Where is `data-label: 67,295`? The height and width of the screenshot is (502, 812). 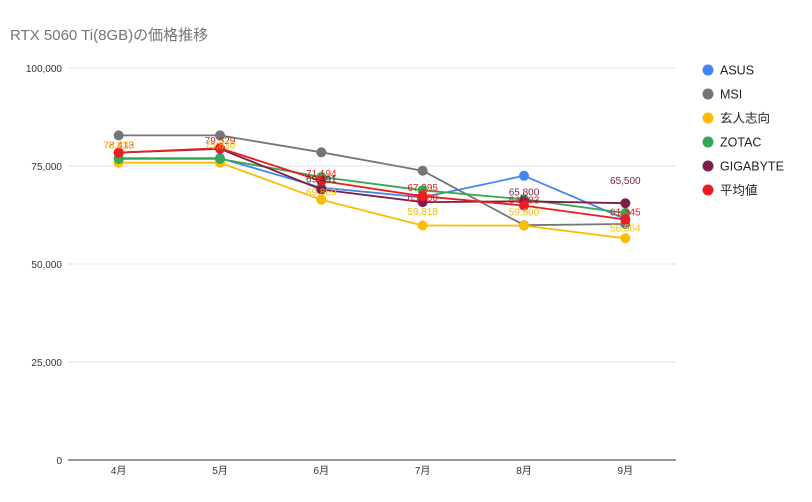 data-label: 67,295 is located at coordinates (422, 188).